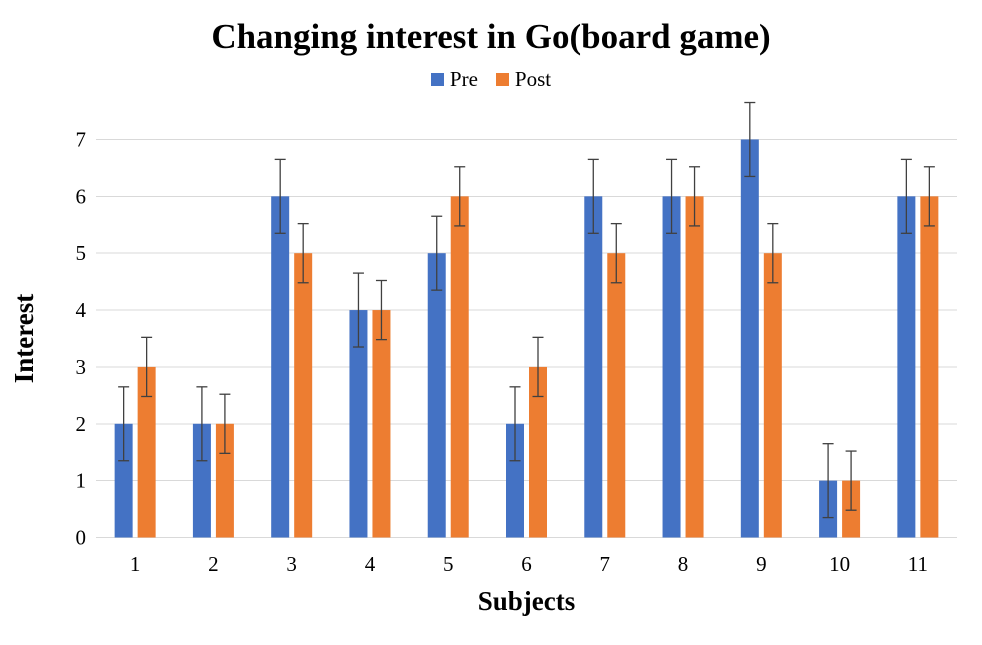 Image resolution: width=982 pixels, height=645 pixels. What do you see at coordinates (24, 338) in the screenshot?
I see `y-axis-title: Interest` at bounding box center [24, 338].